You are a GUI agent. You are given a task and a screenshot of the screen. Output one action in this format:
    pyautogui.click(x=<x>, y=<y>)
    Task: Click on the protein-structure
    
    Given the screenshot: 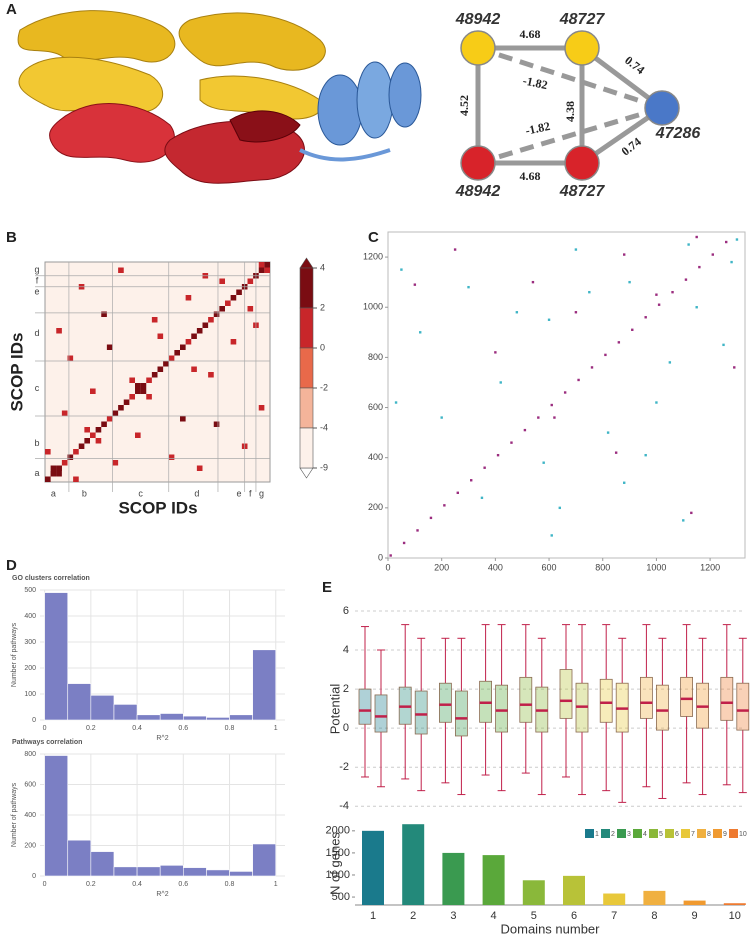 What is the action you would take?
    pyautogui.click(x=219, y=97)
    